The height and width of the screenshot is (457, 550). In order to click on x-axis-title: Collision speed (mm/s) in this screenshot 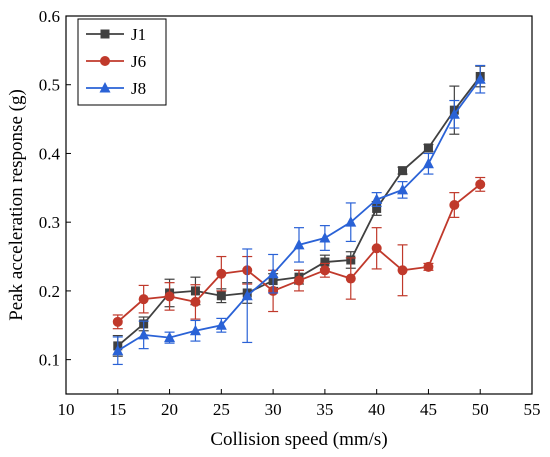, I will do `click(298, 439)`.